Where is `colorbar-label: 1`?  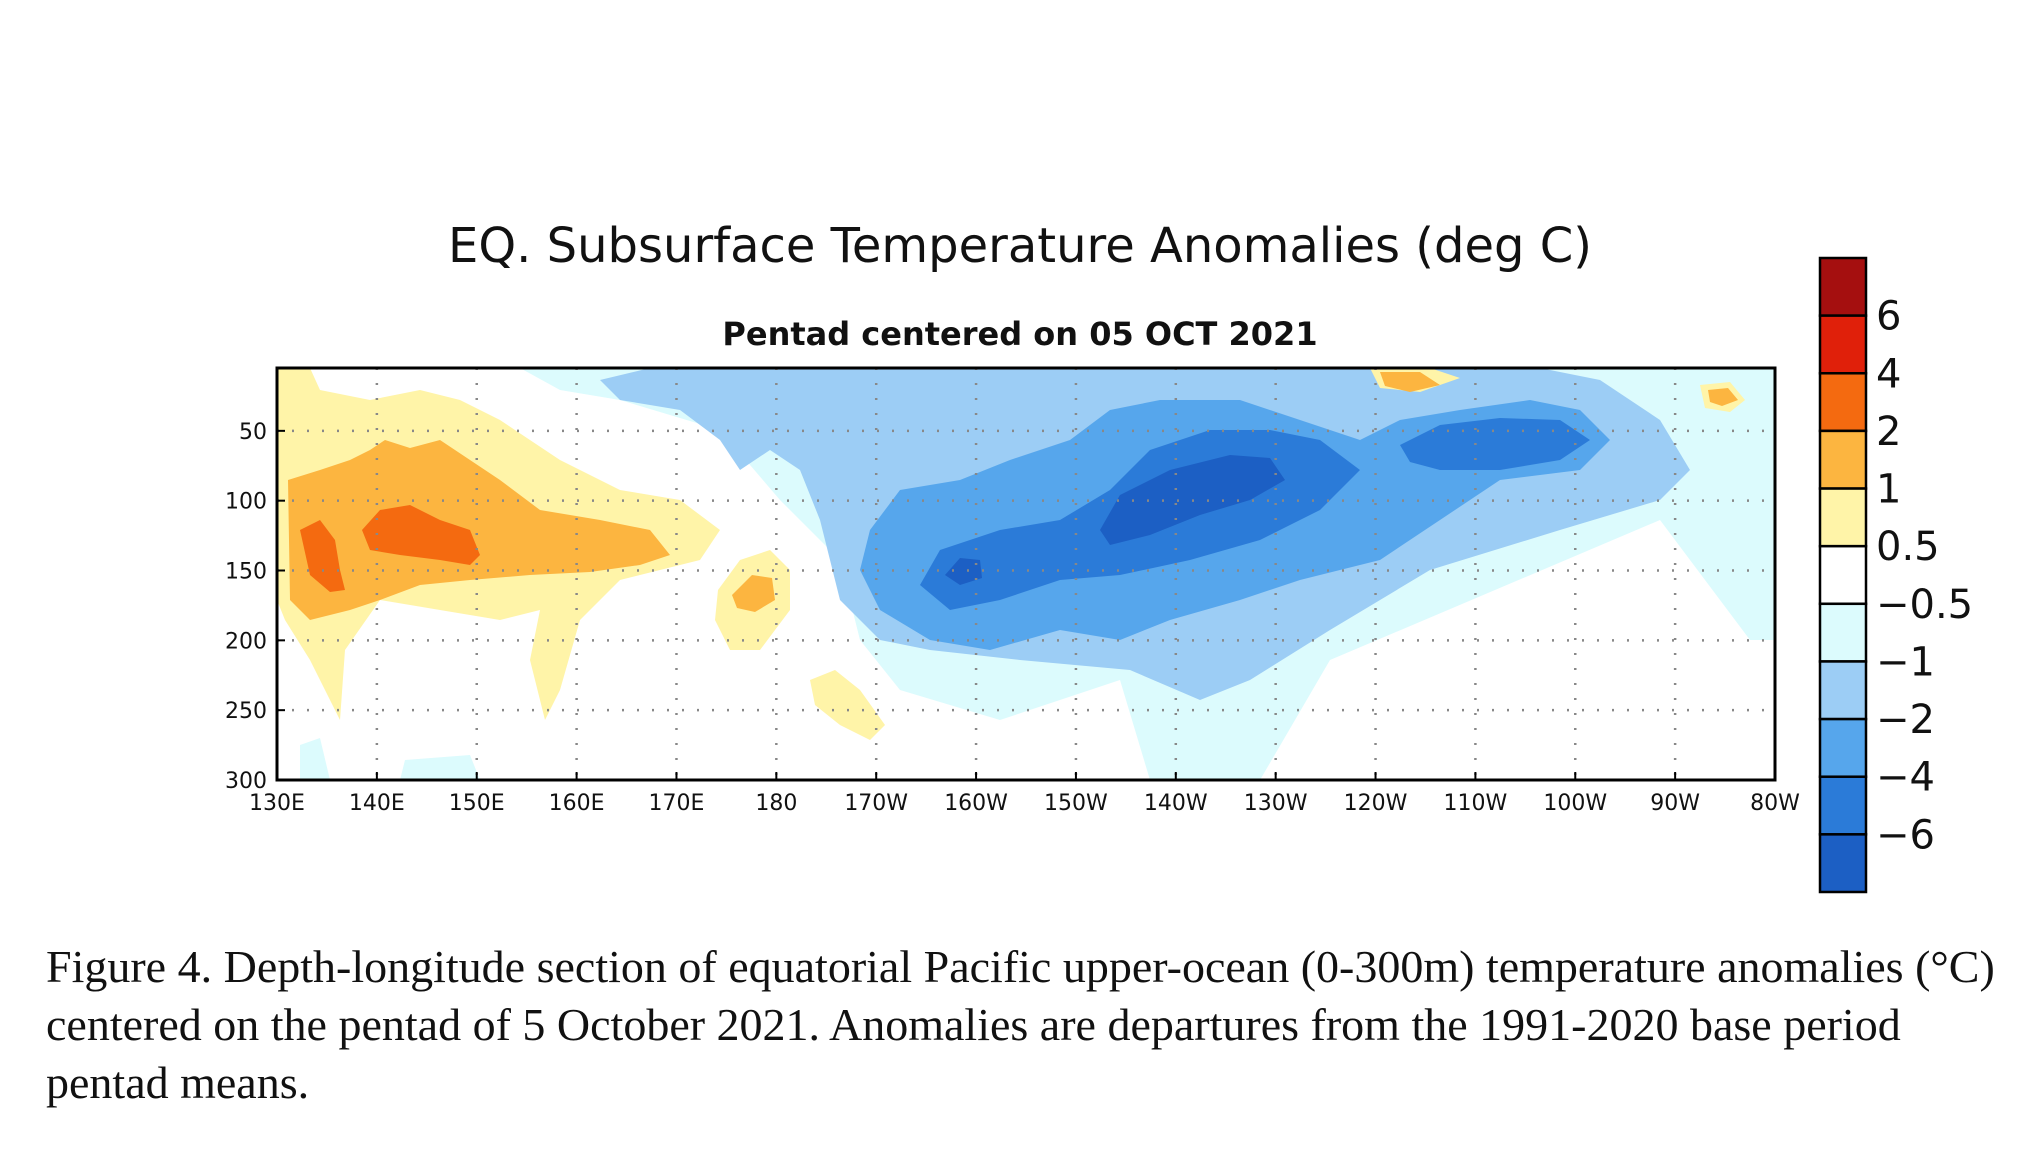 colorbar-label: 1 is located at coordinates (1888, 490).